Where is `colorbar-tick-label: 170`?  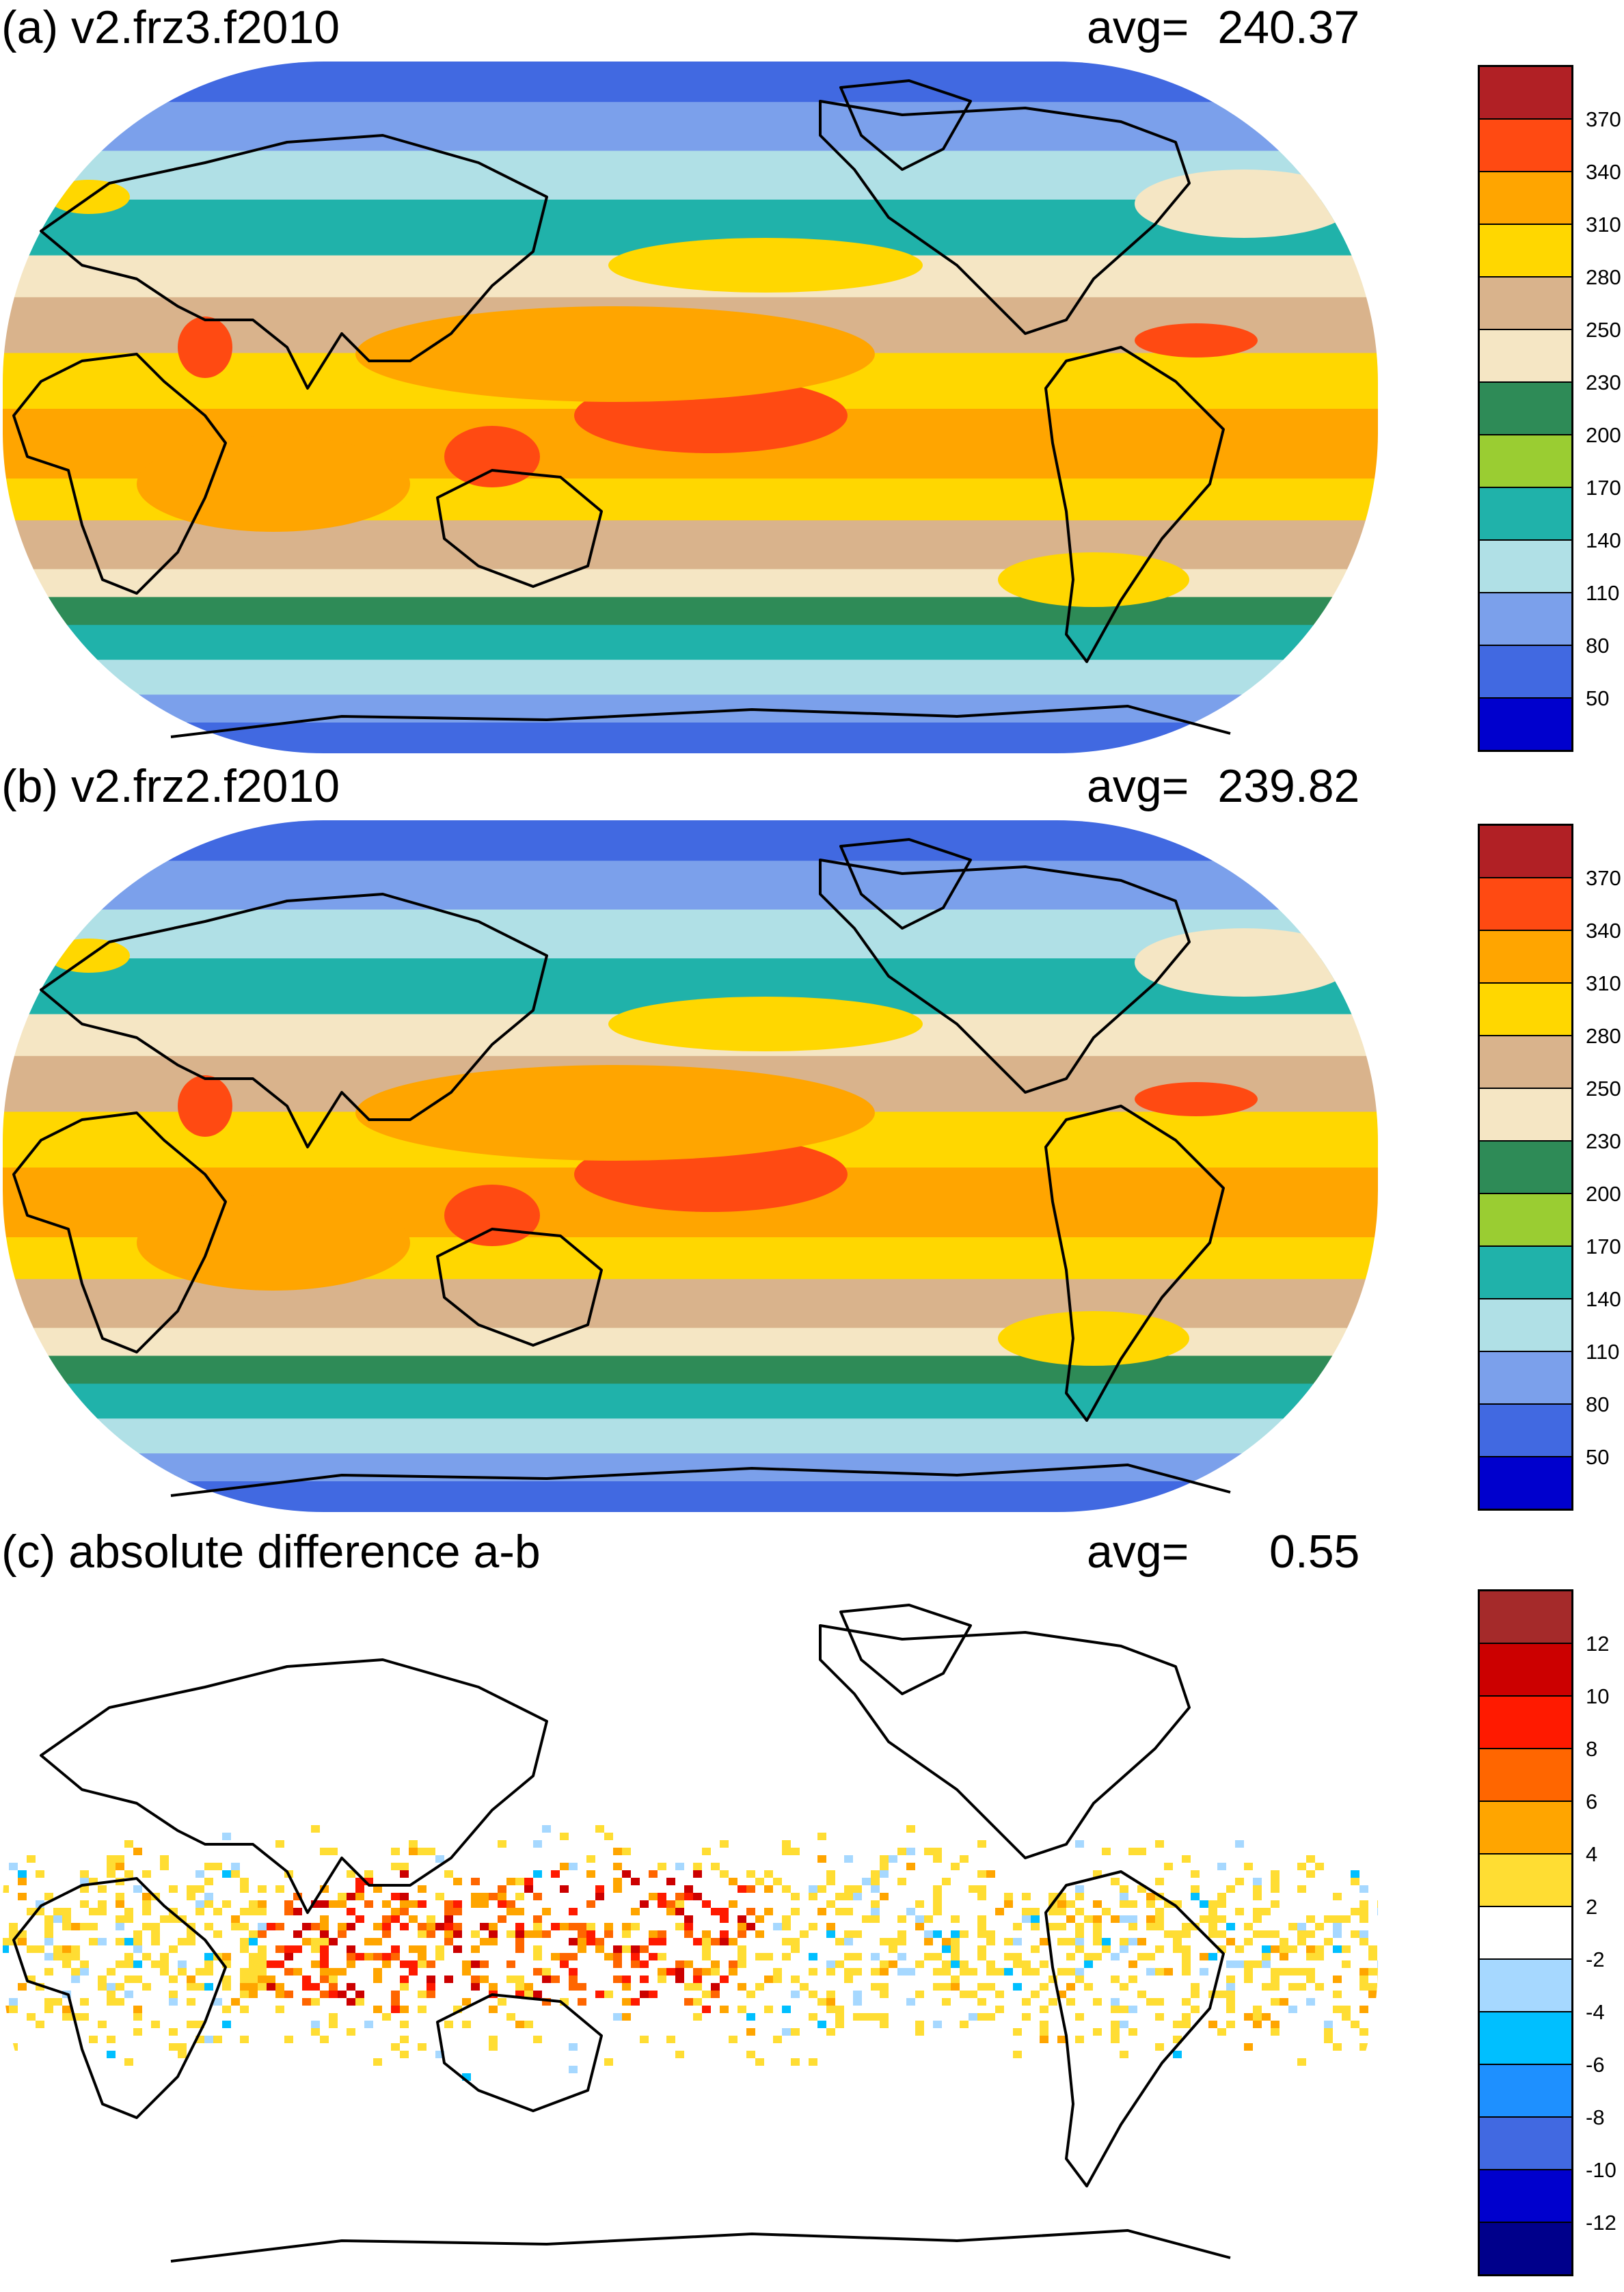 colorbar-tick-label: 170 is located at coordinates (1603, 1246).